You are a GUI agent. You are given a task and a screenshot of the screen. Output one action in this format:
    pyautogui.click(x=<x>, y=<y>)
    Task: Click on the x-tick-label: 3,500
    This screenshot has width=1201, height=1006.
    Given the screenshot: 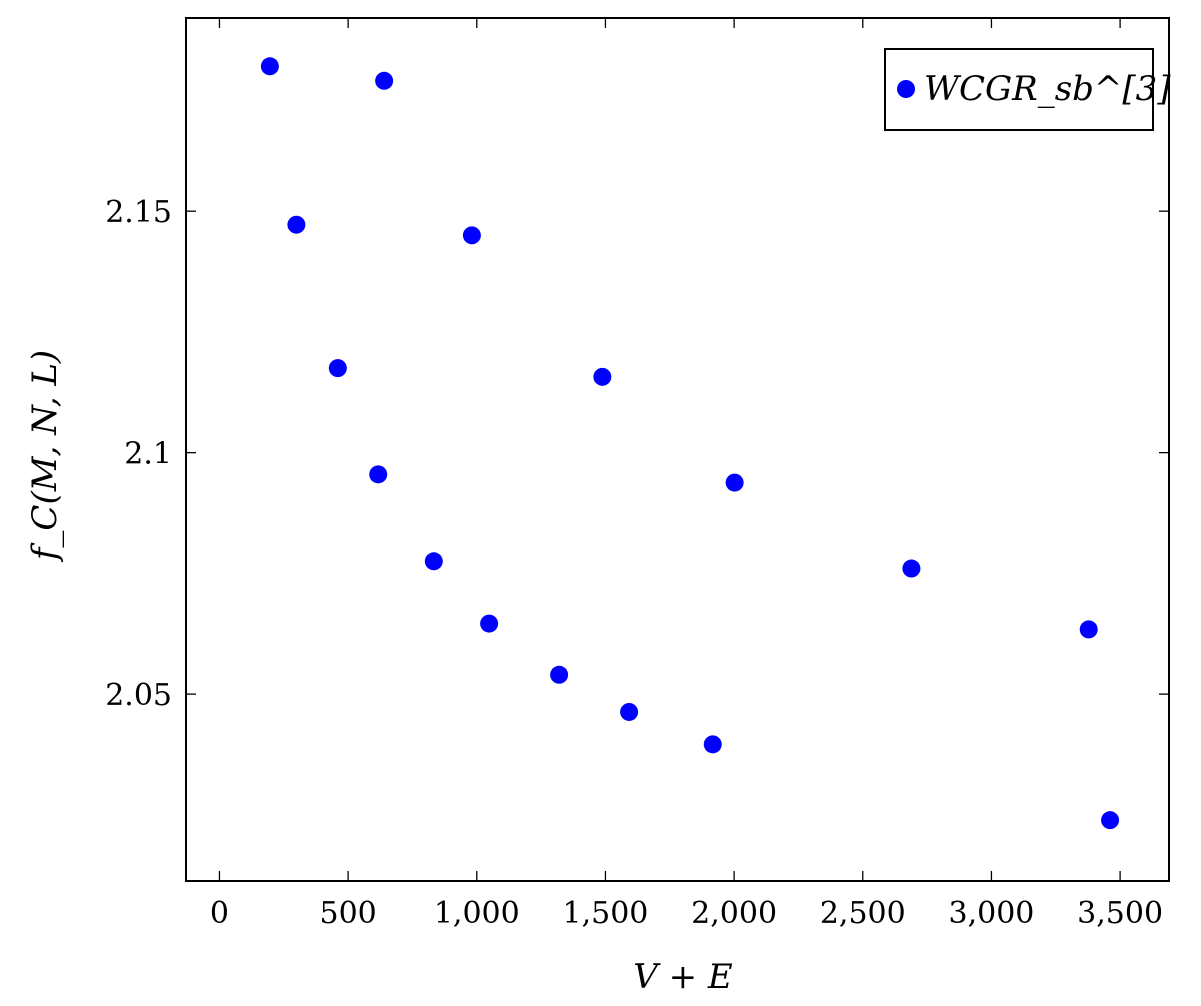 What is the action you would take?
    pyautogui.click(x=1120, y=913)
    